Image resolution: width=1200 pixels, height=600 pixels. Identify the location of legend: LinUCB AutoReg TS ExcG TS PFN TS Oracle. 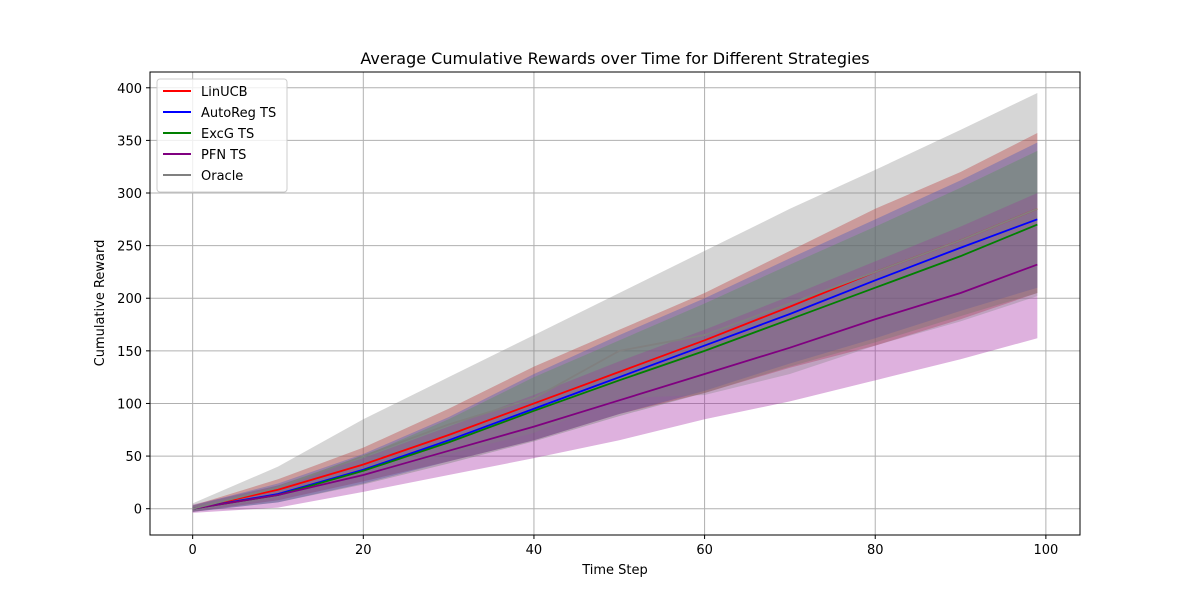
(222, 135).